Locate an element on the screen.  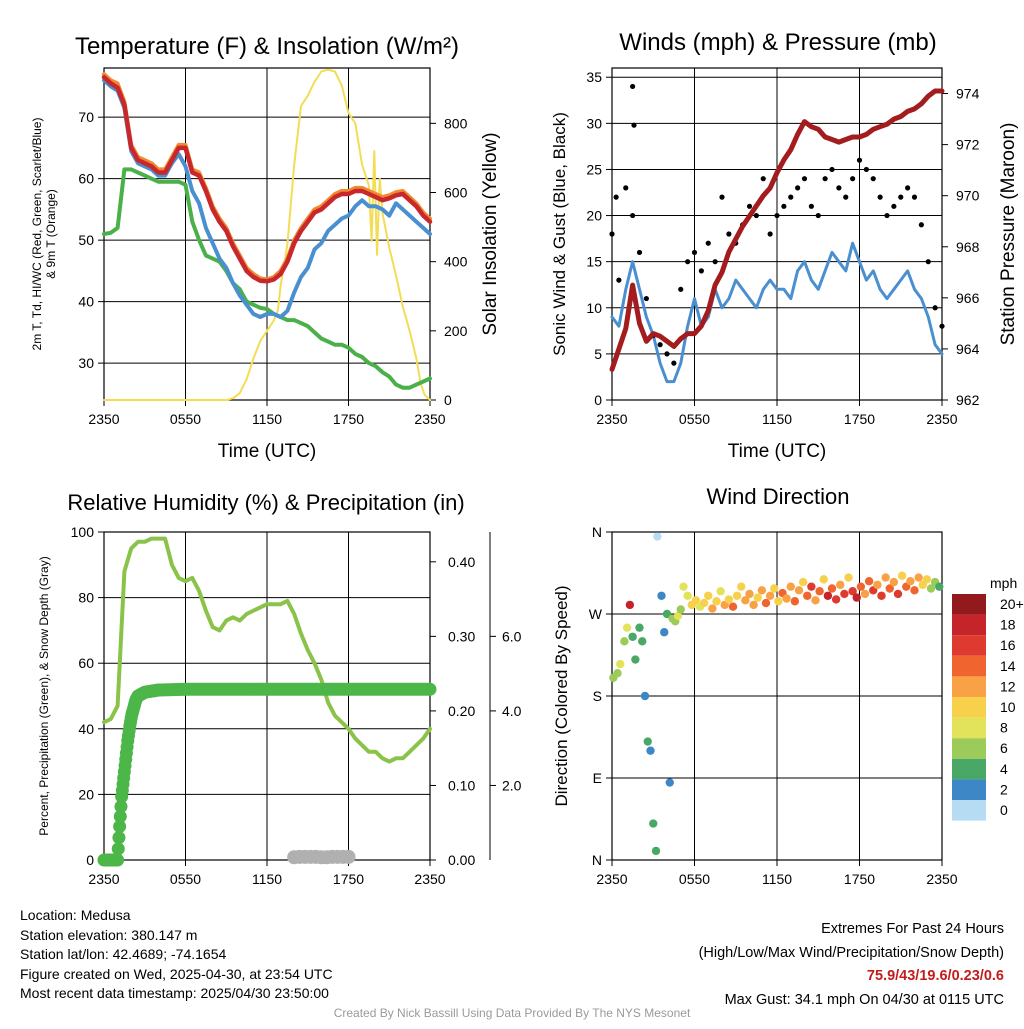
series-hi_wc is located at coordinates (267, 198).